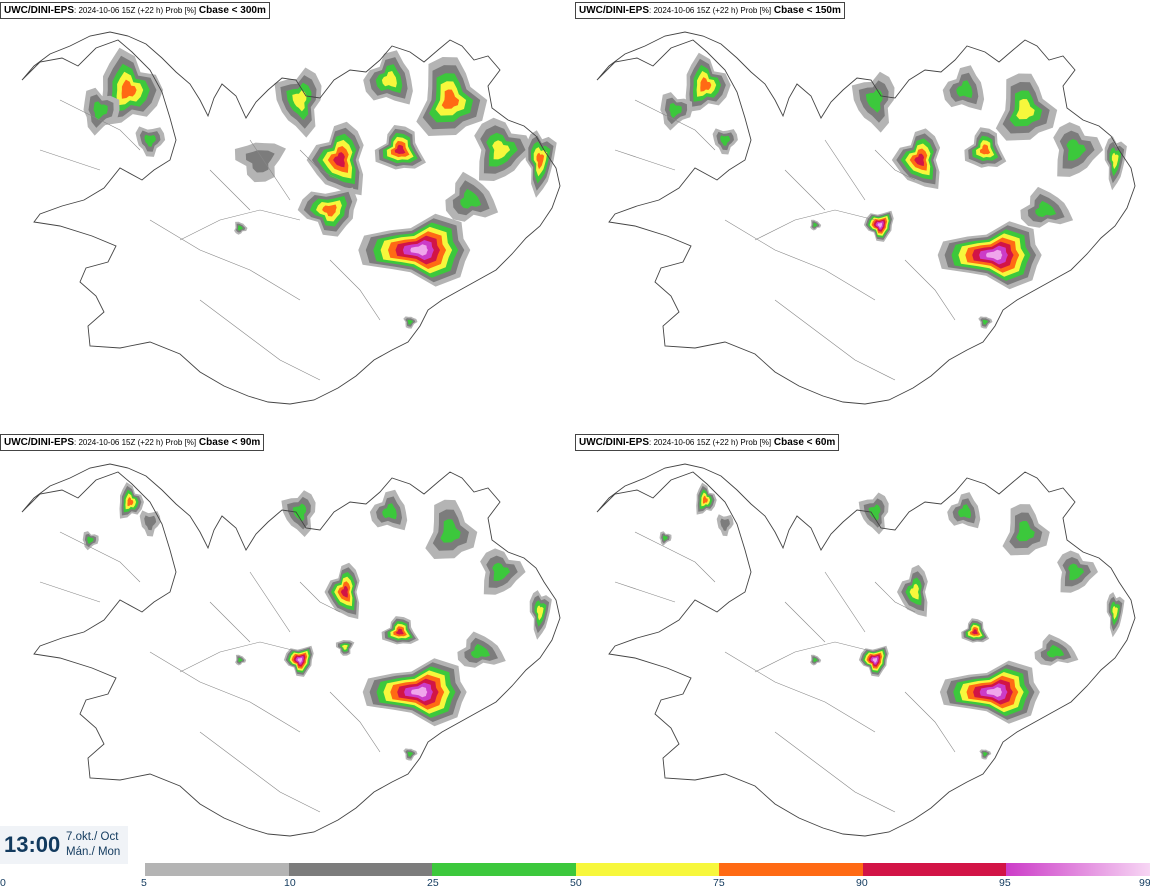 This screenshot has width=1150, height=891. Describe the element at coordinates (64, 845) in the screenshot. I see `valid-time-box: 13:00 7.okt./ Oct Mán./ Mon` at that location.